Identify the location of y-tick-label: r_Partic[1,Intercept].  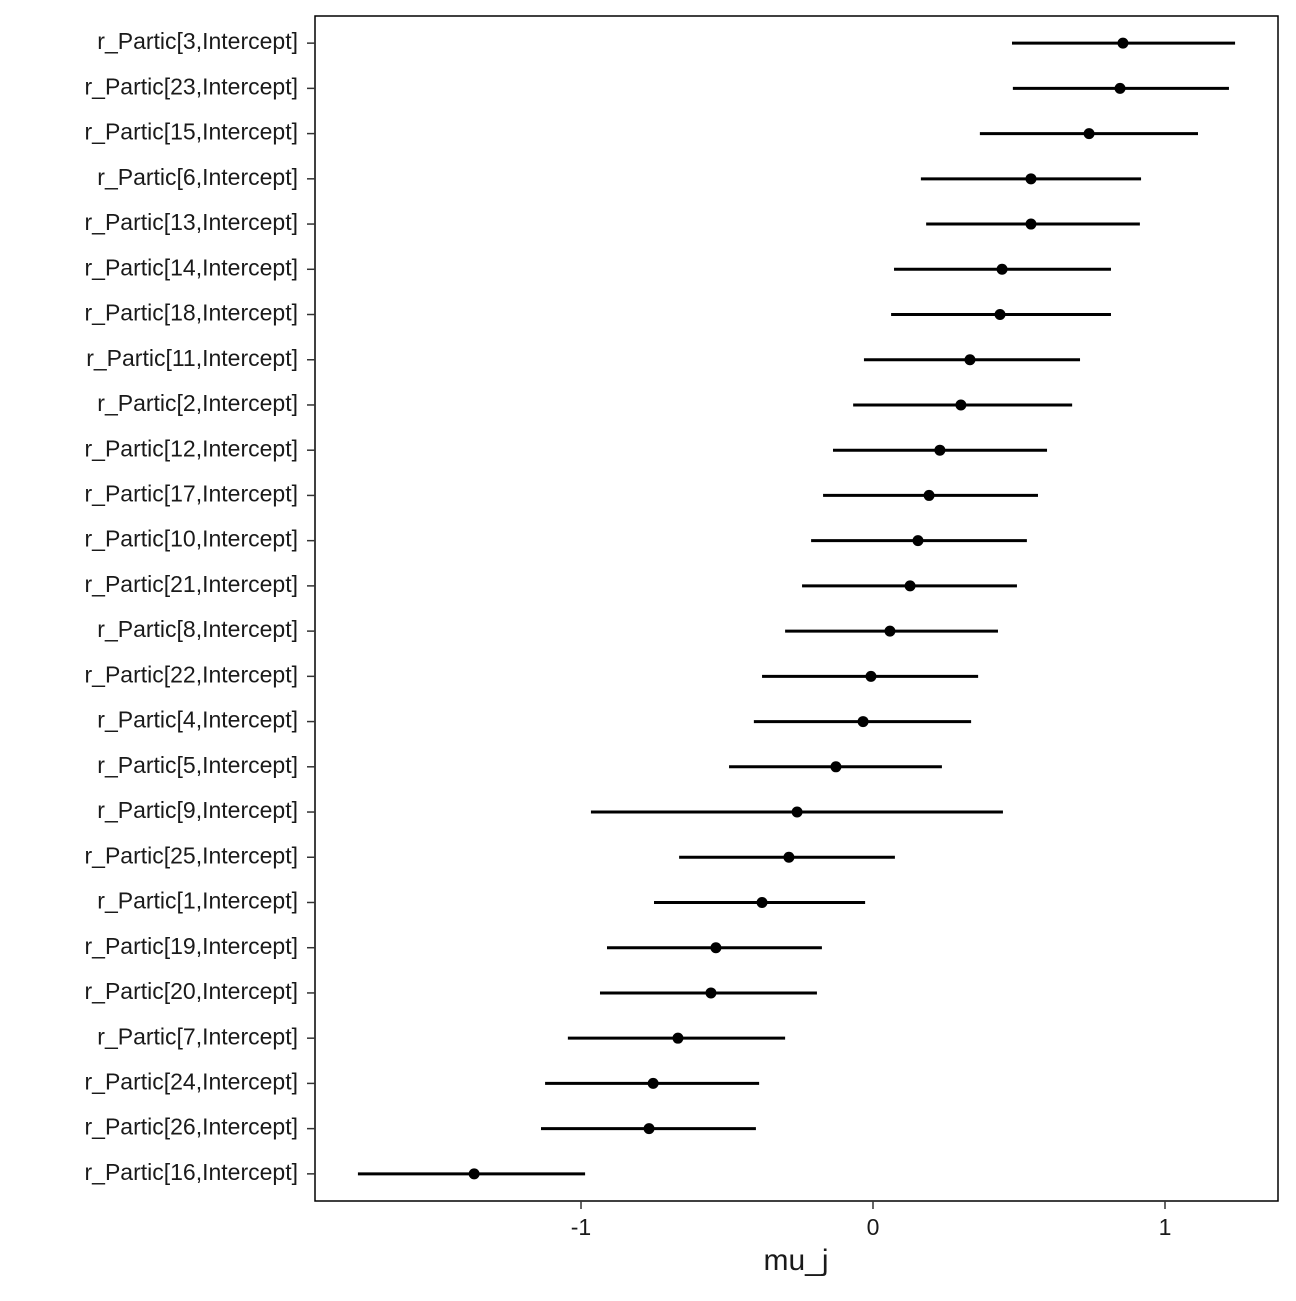
(197, 901).